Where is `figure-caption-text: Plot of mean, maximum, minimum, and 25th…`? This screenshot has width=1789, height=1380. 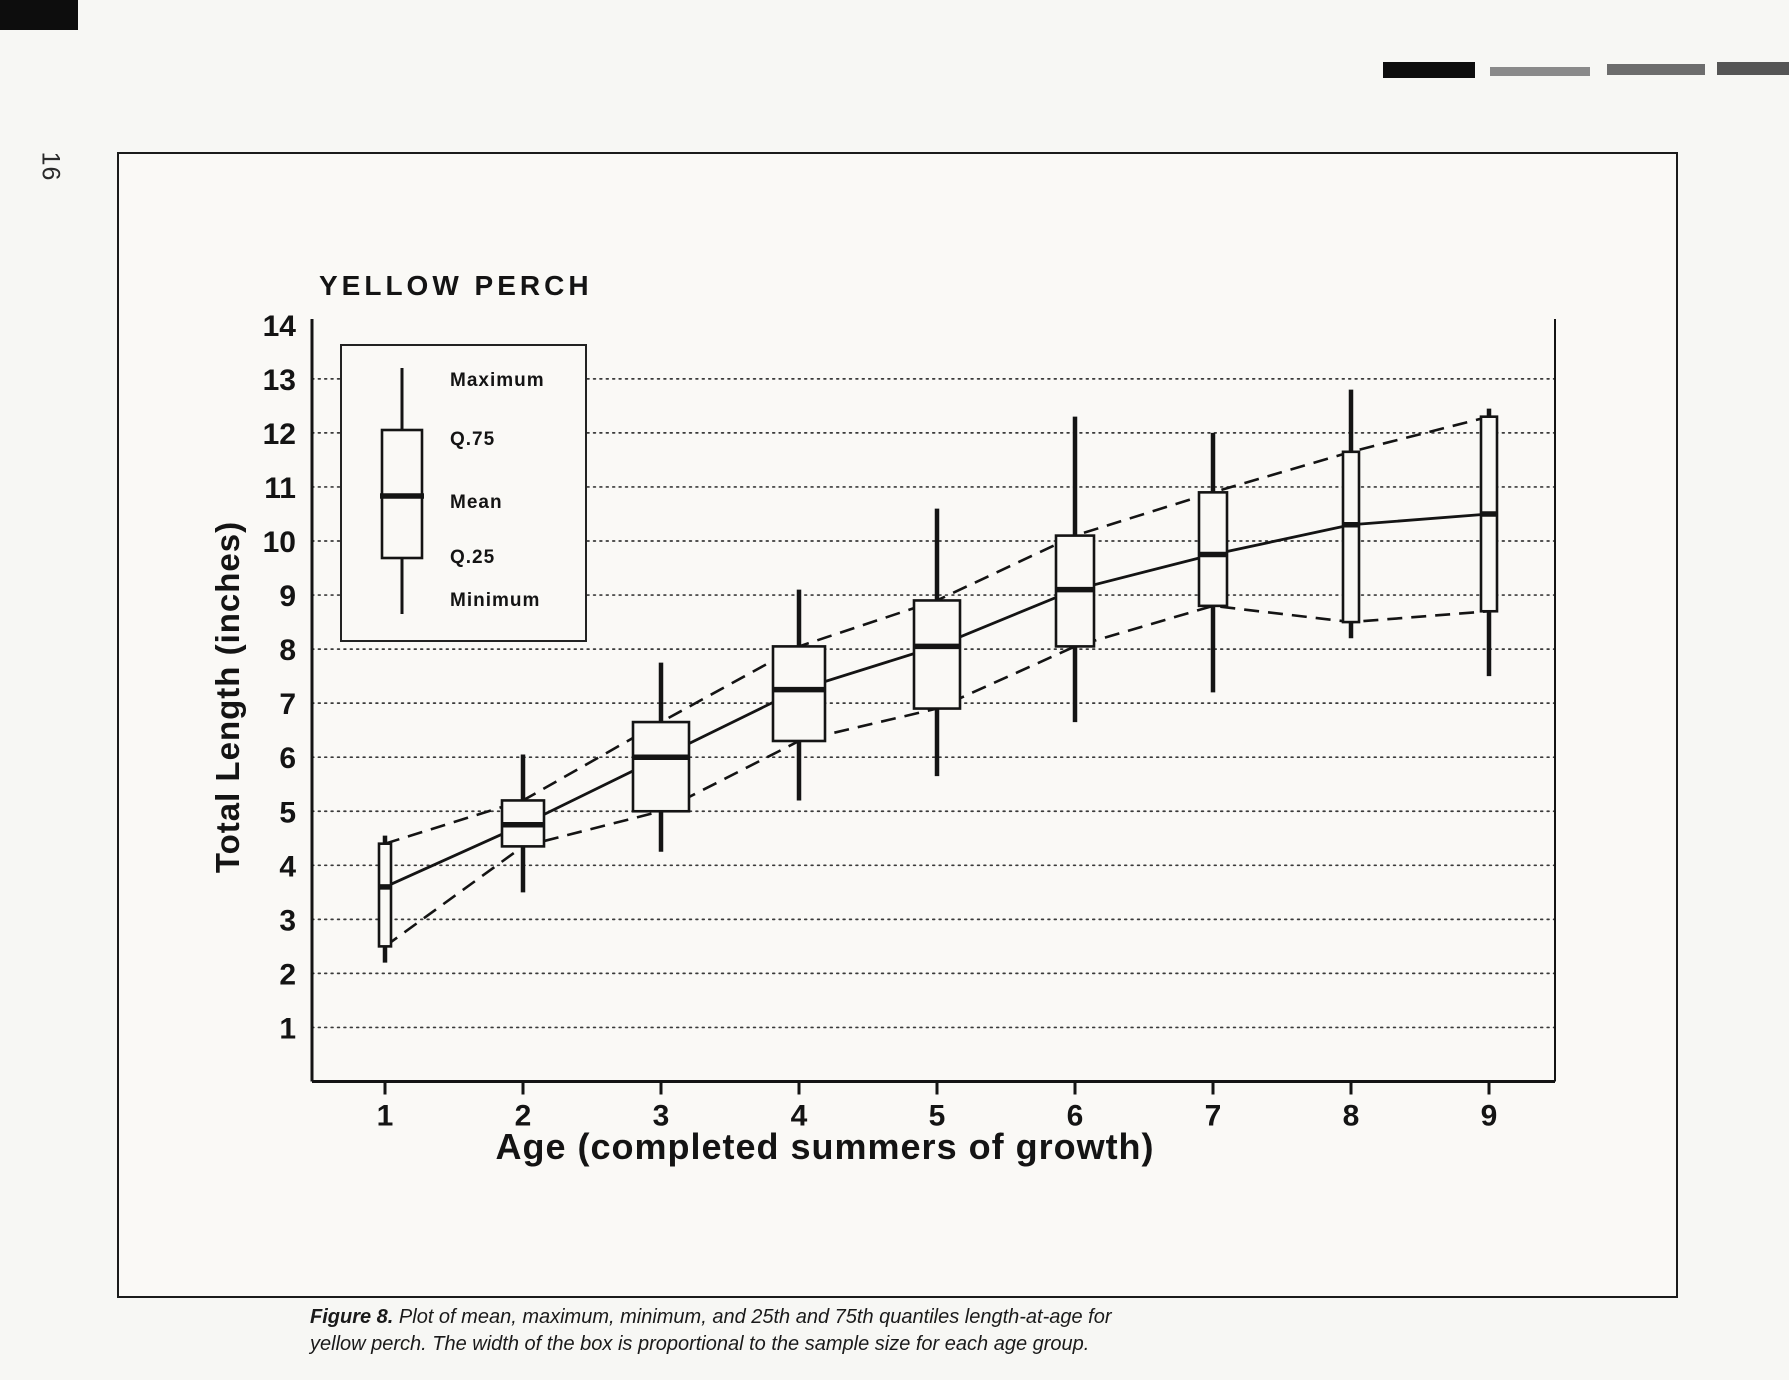 figure-caption-text: Plot of mean, maximum, minimum, and 25th… is located at coordinates (711, 1330).